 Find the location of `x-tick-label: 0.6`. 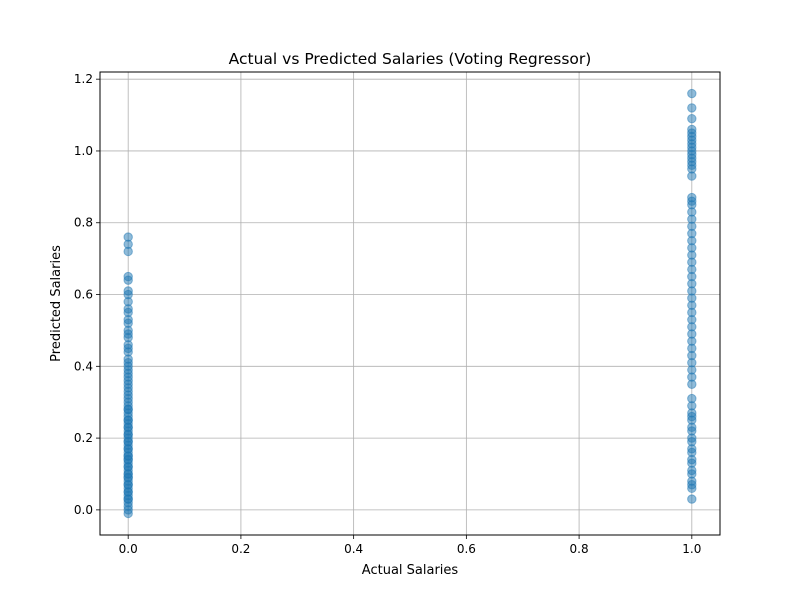

x-tick-label: 0.6 is located at coordinates (466, 549).